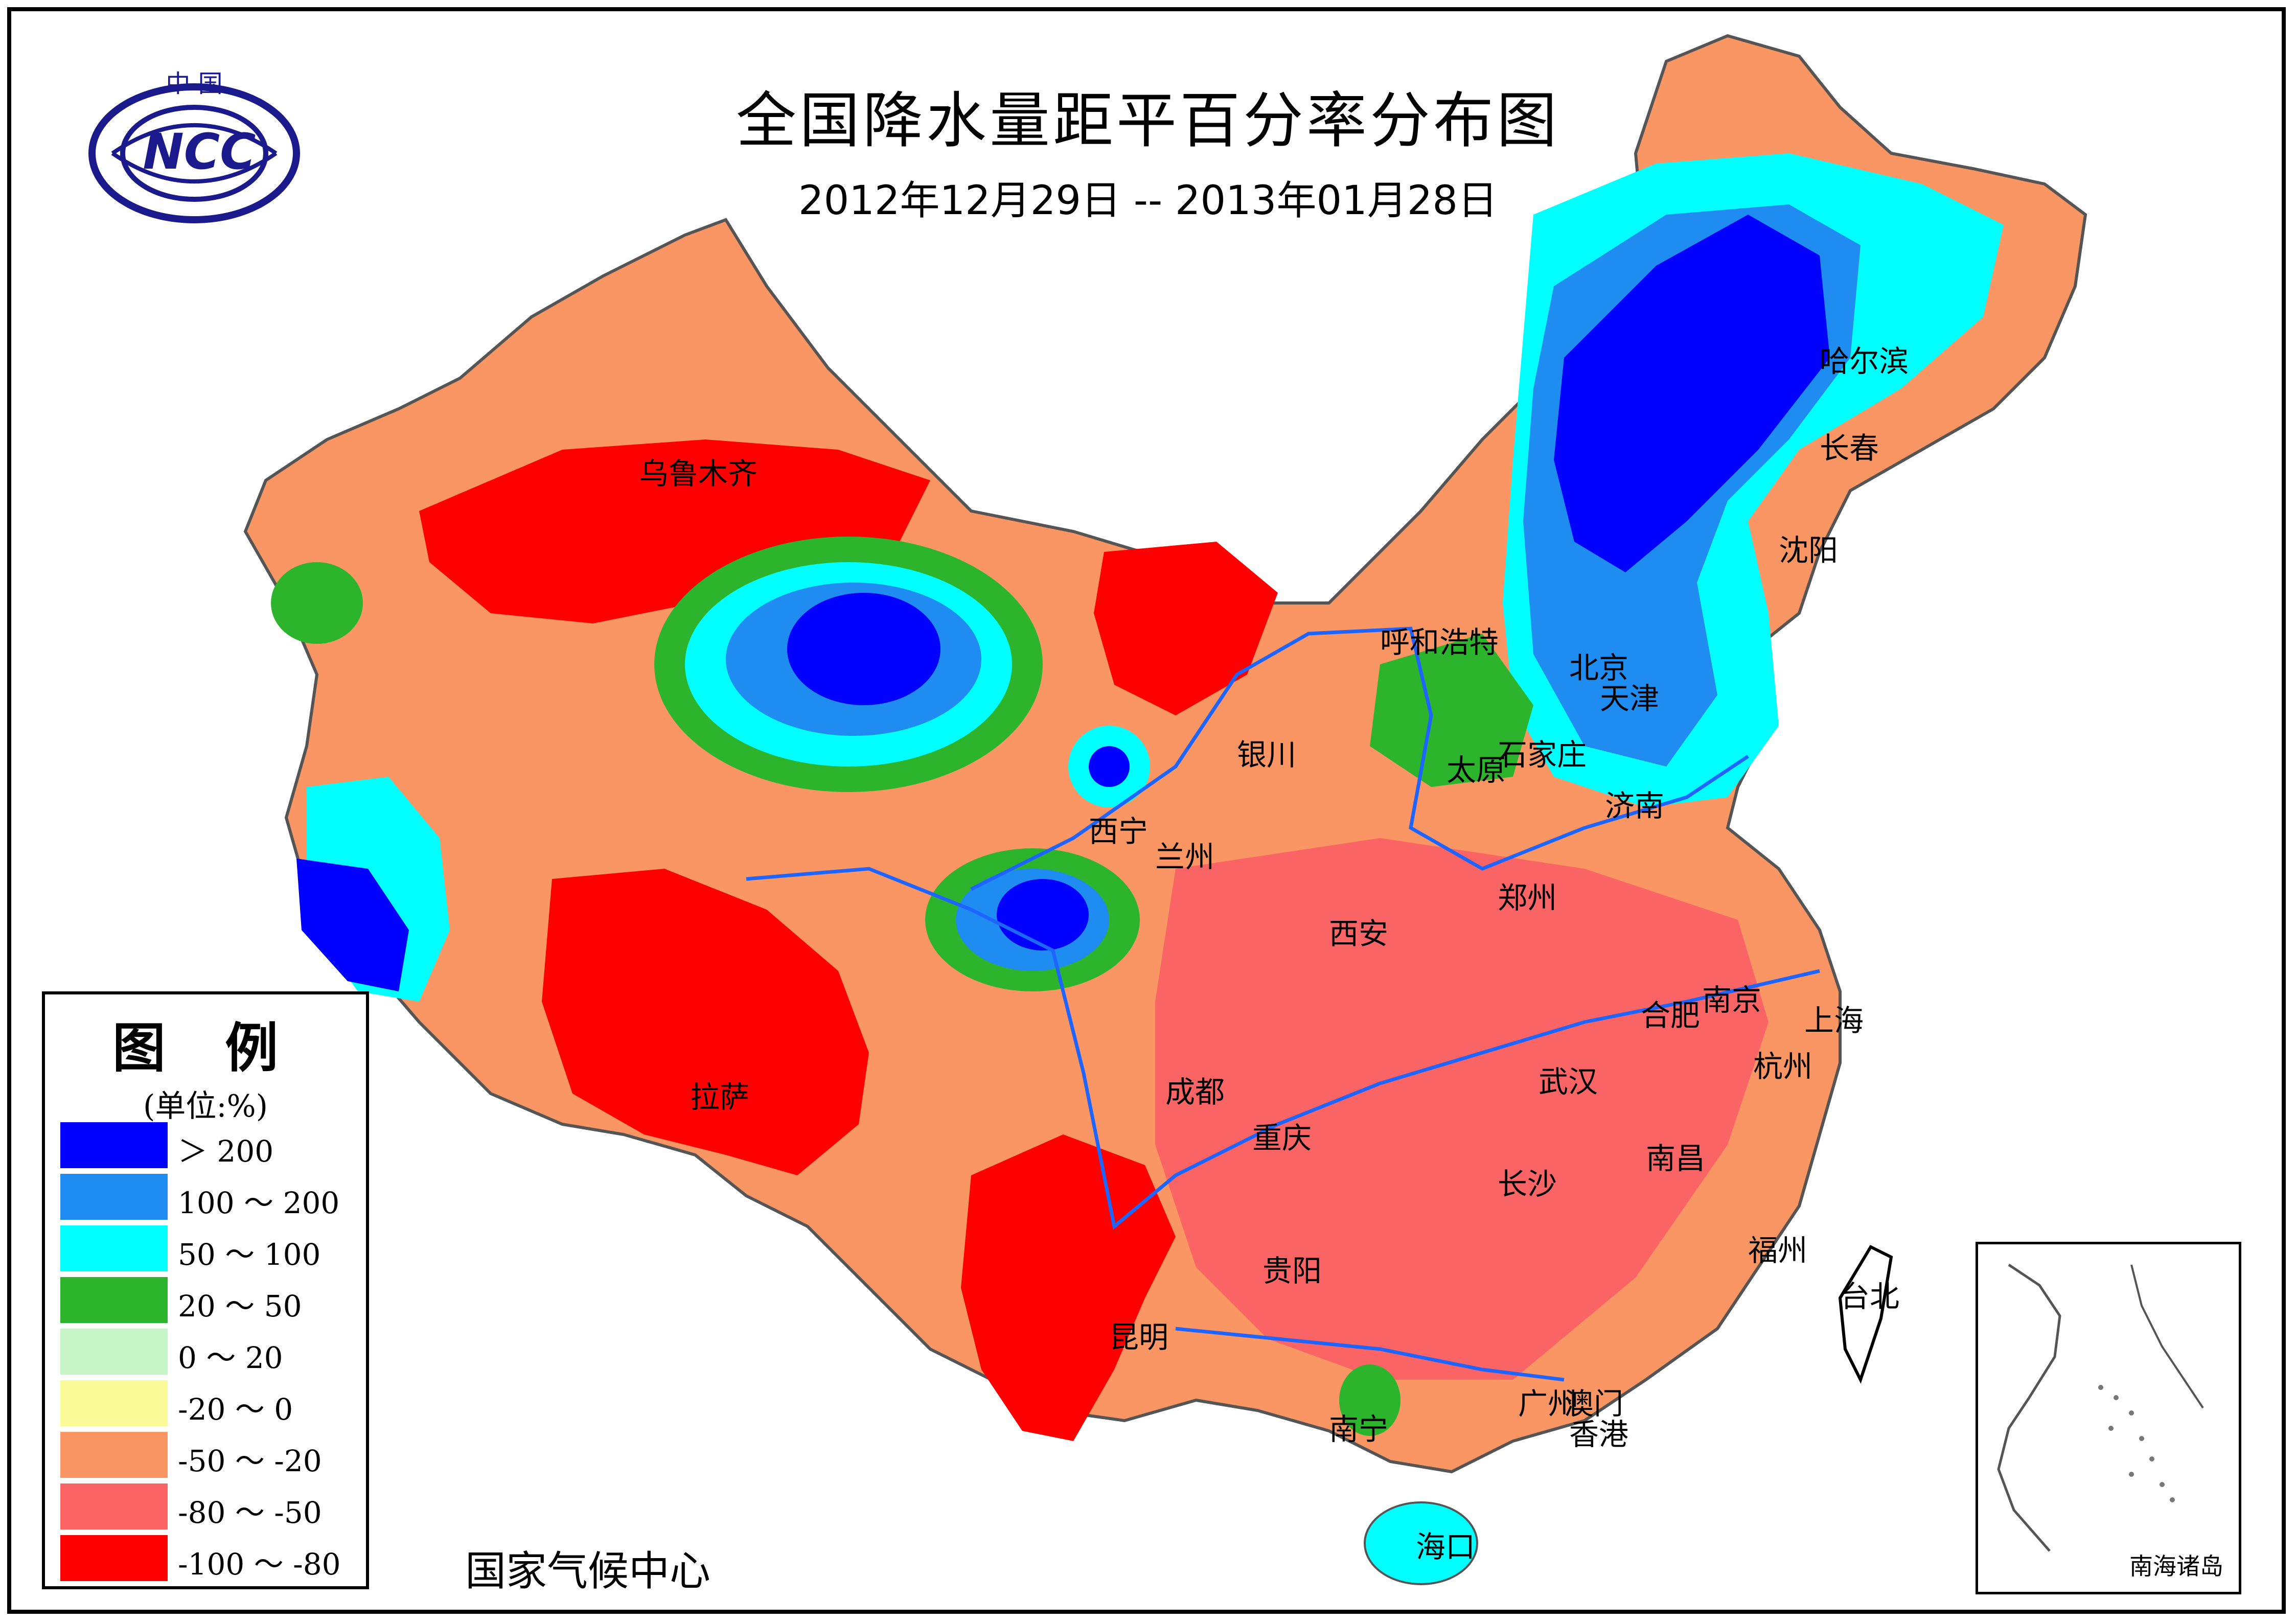 This screenshot has width=2296, height=1623. What do you see at coordinates (1630, 698) in the screenshot?
I see `city-label: 天津` at bounding box center [1630, 698].